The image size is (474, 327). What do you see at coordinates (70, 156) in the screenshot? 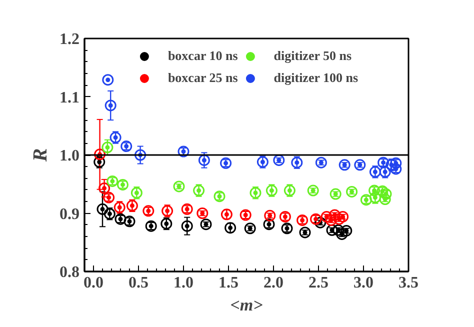
I see `y-tick-label: 1.0` at bounding box center [70, 156].